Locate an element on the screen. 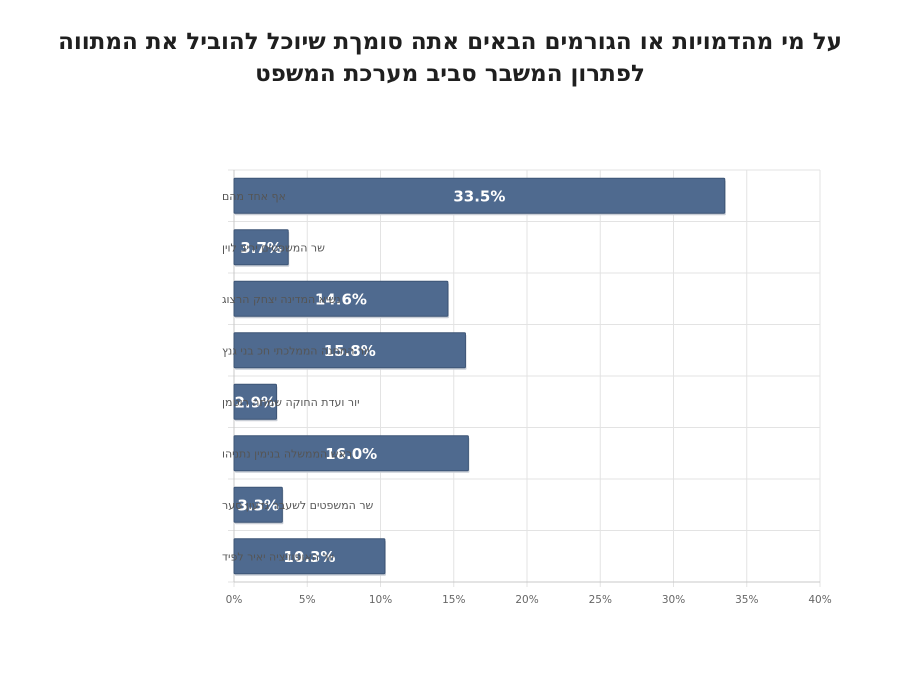  category-label: שר המשפטים יריב לוין is located at coordinates (273, 247).